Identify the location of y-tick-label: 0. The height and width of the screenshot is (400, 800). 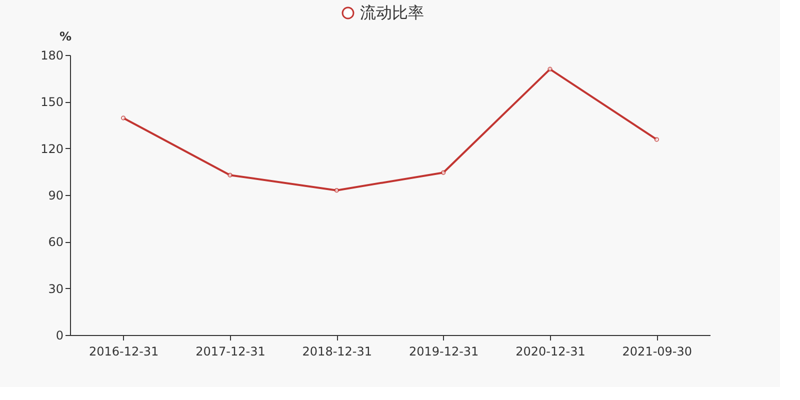
(60, 335).